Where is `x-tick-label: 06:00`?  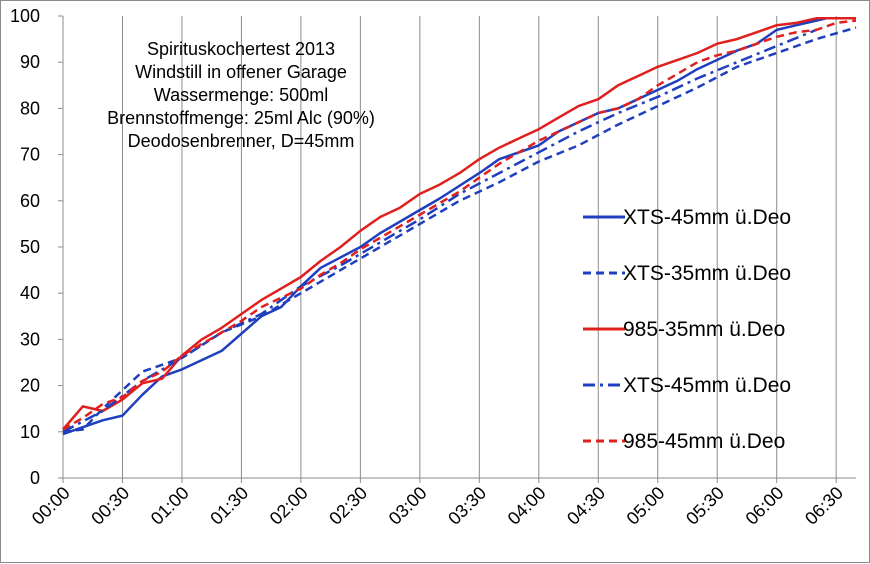
x-tick-label: 06:00 is located at coordinates (765, 506).